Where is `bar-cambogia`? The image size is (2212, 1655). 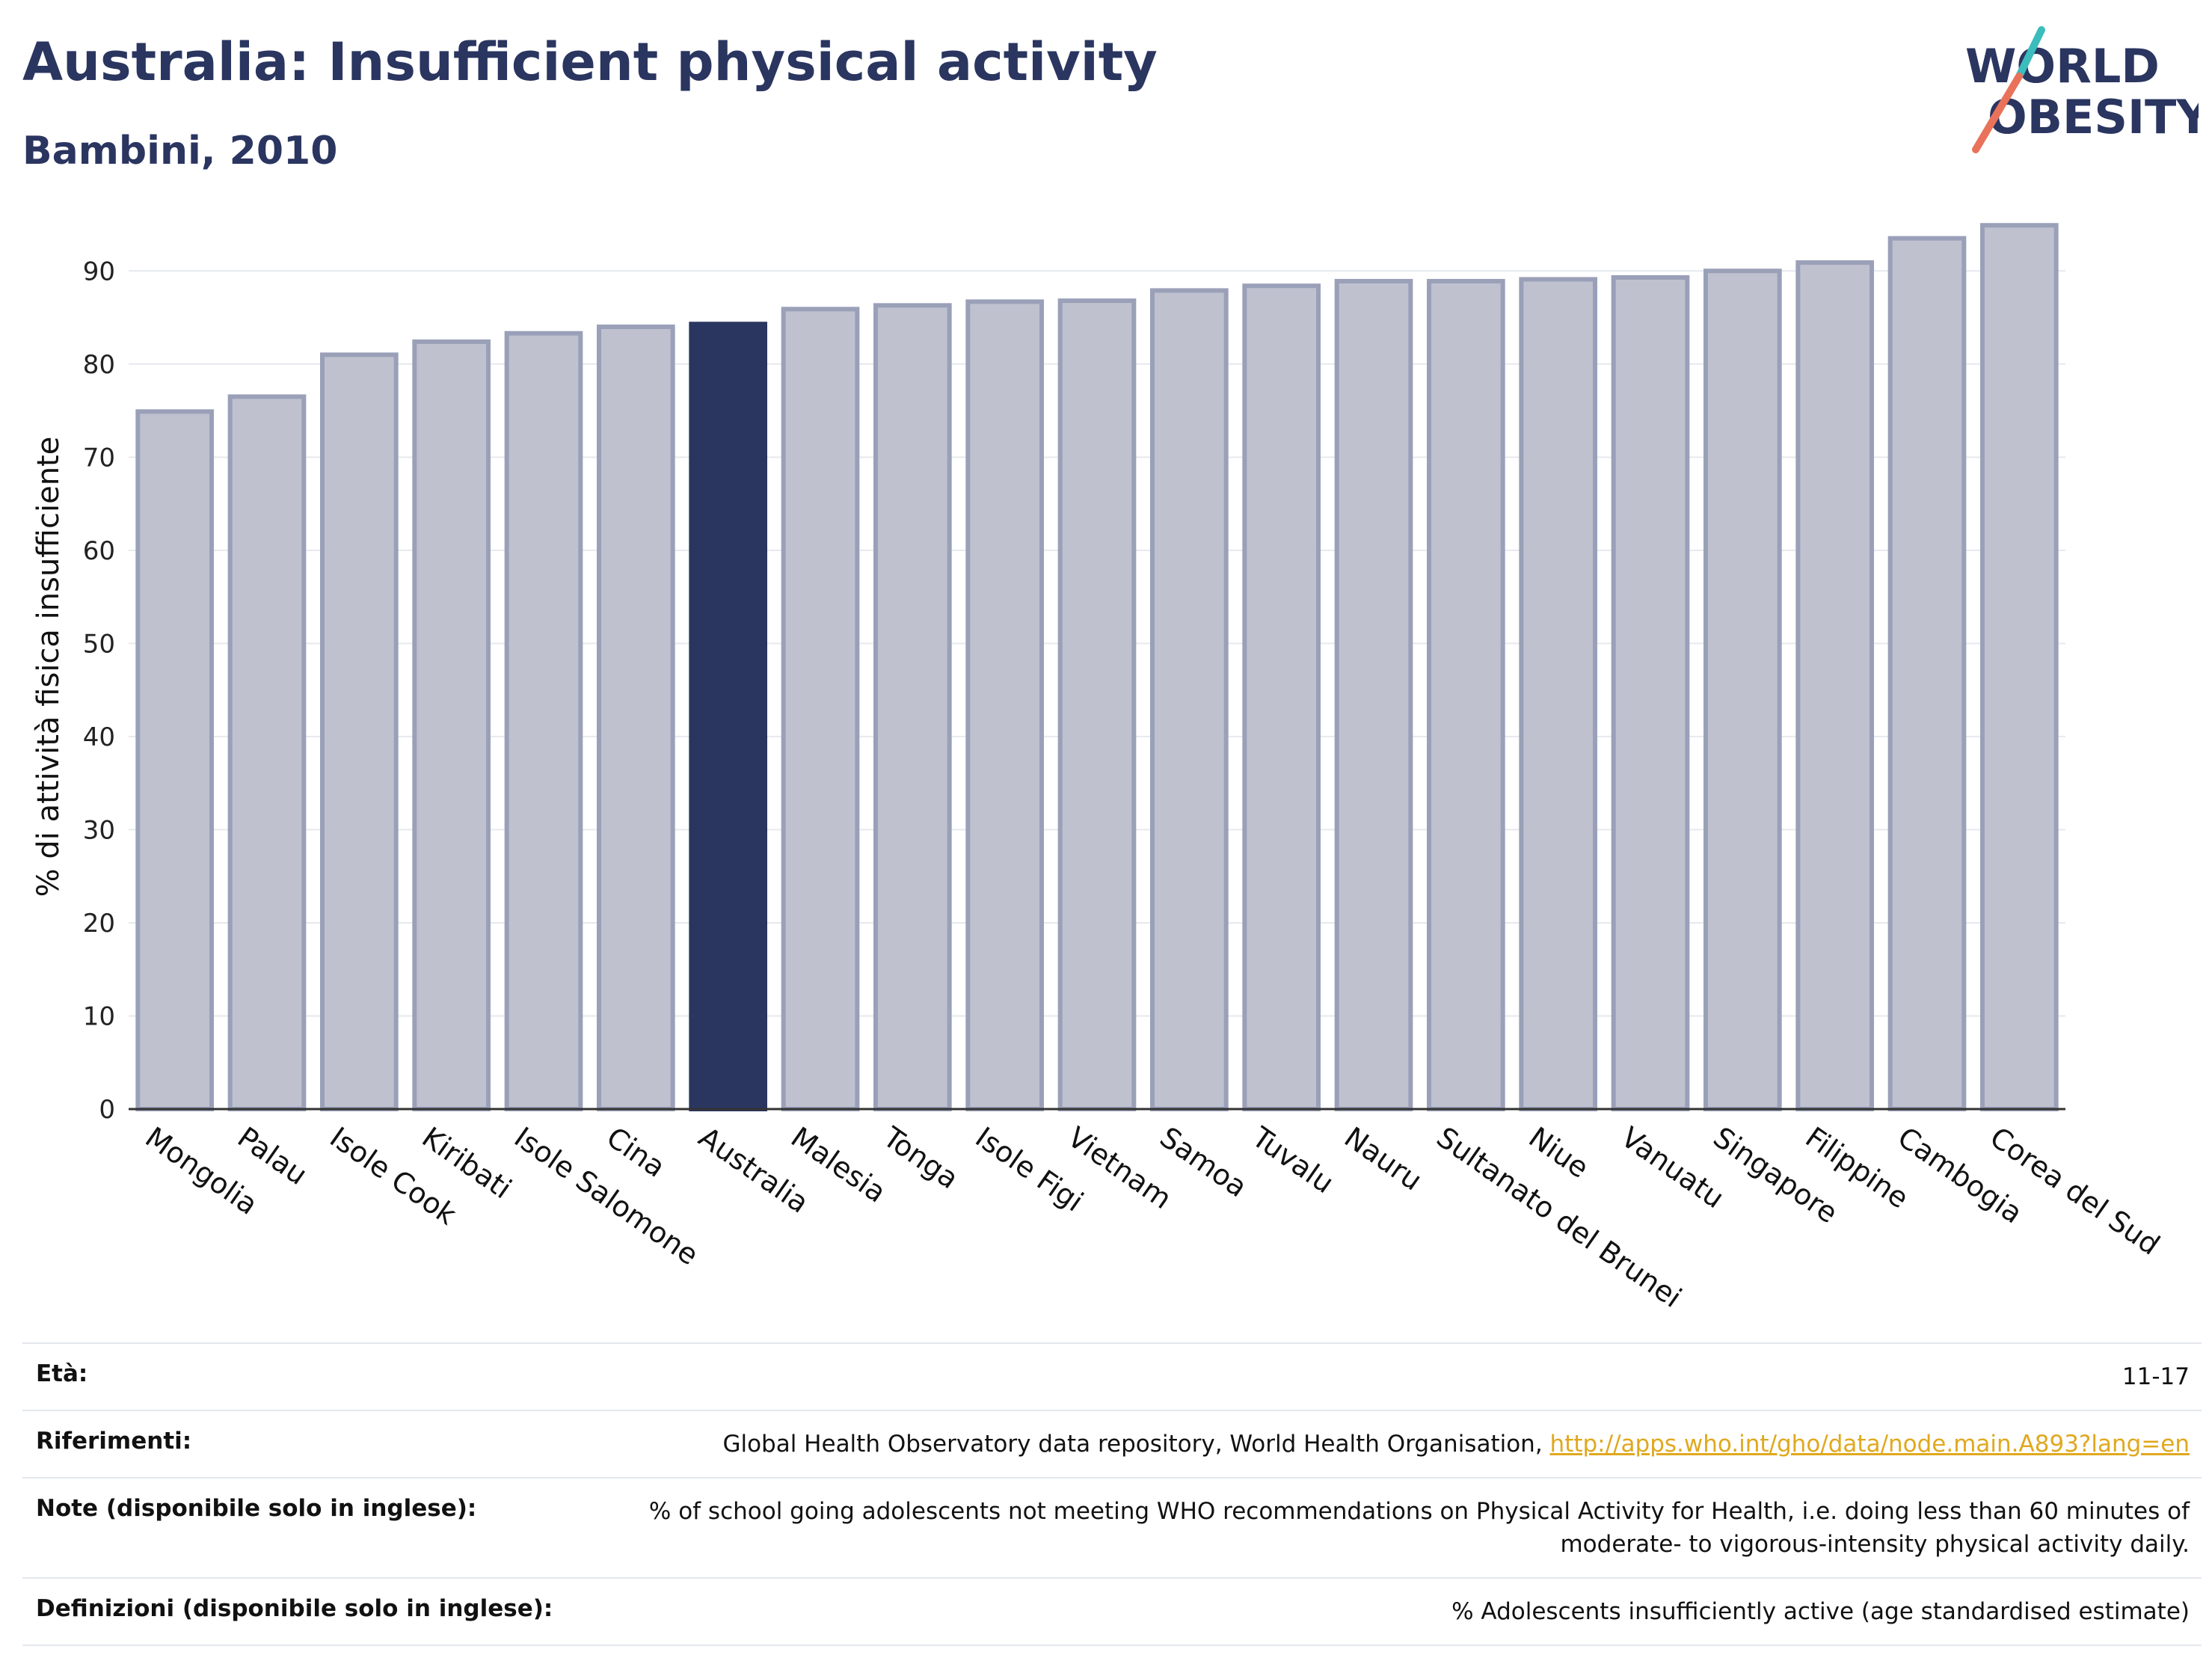
bar-cambogia is located at coordinates (1927, 673).